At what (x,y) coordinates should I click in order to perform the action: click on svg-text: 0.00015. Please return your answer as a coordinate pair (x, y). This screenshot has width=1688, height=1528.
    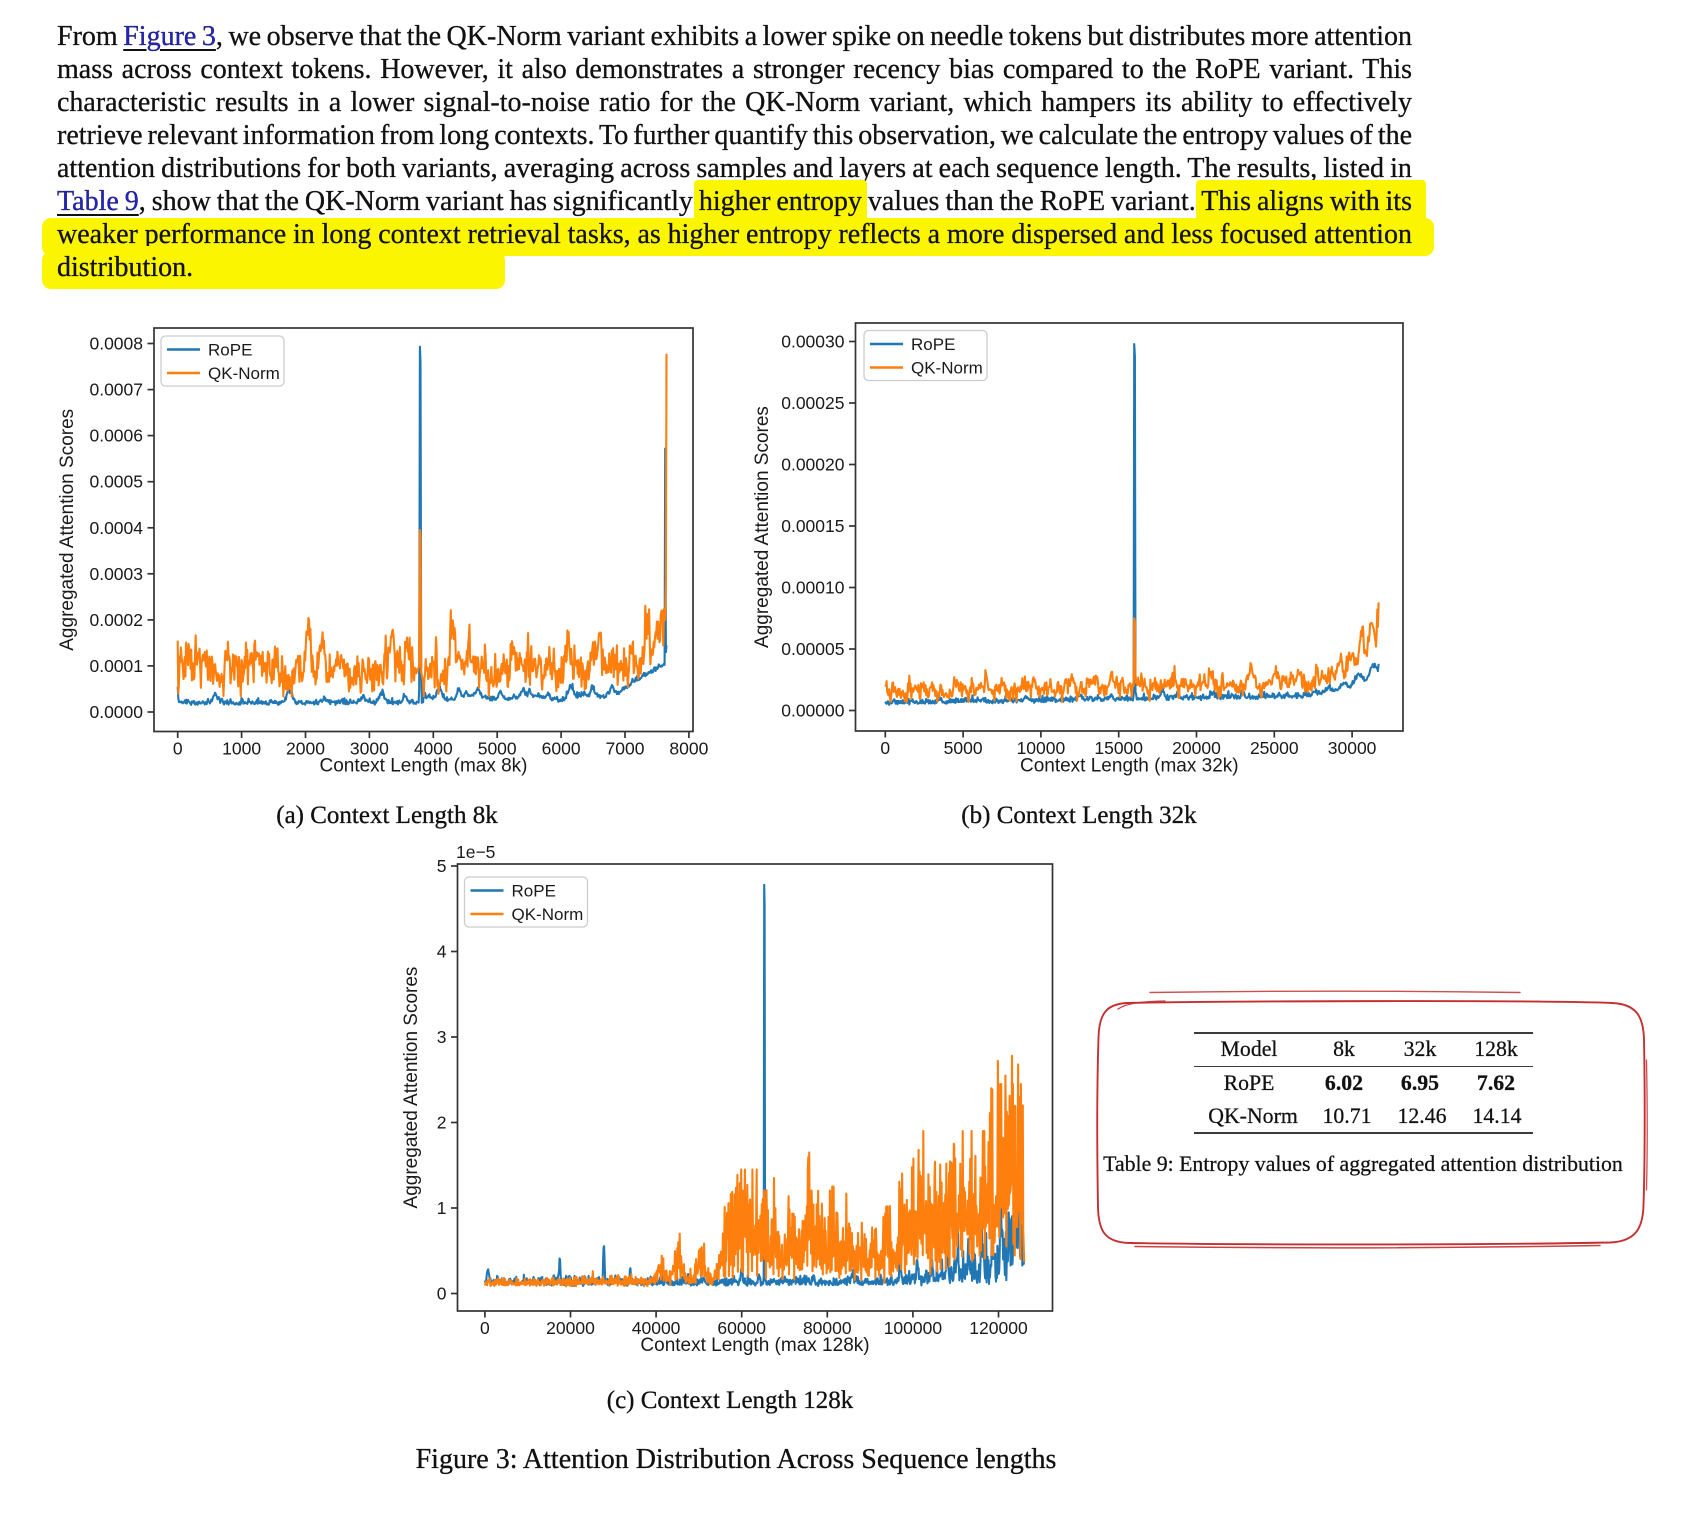
    Looking at the image, I should click on (812, 526).